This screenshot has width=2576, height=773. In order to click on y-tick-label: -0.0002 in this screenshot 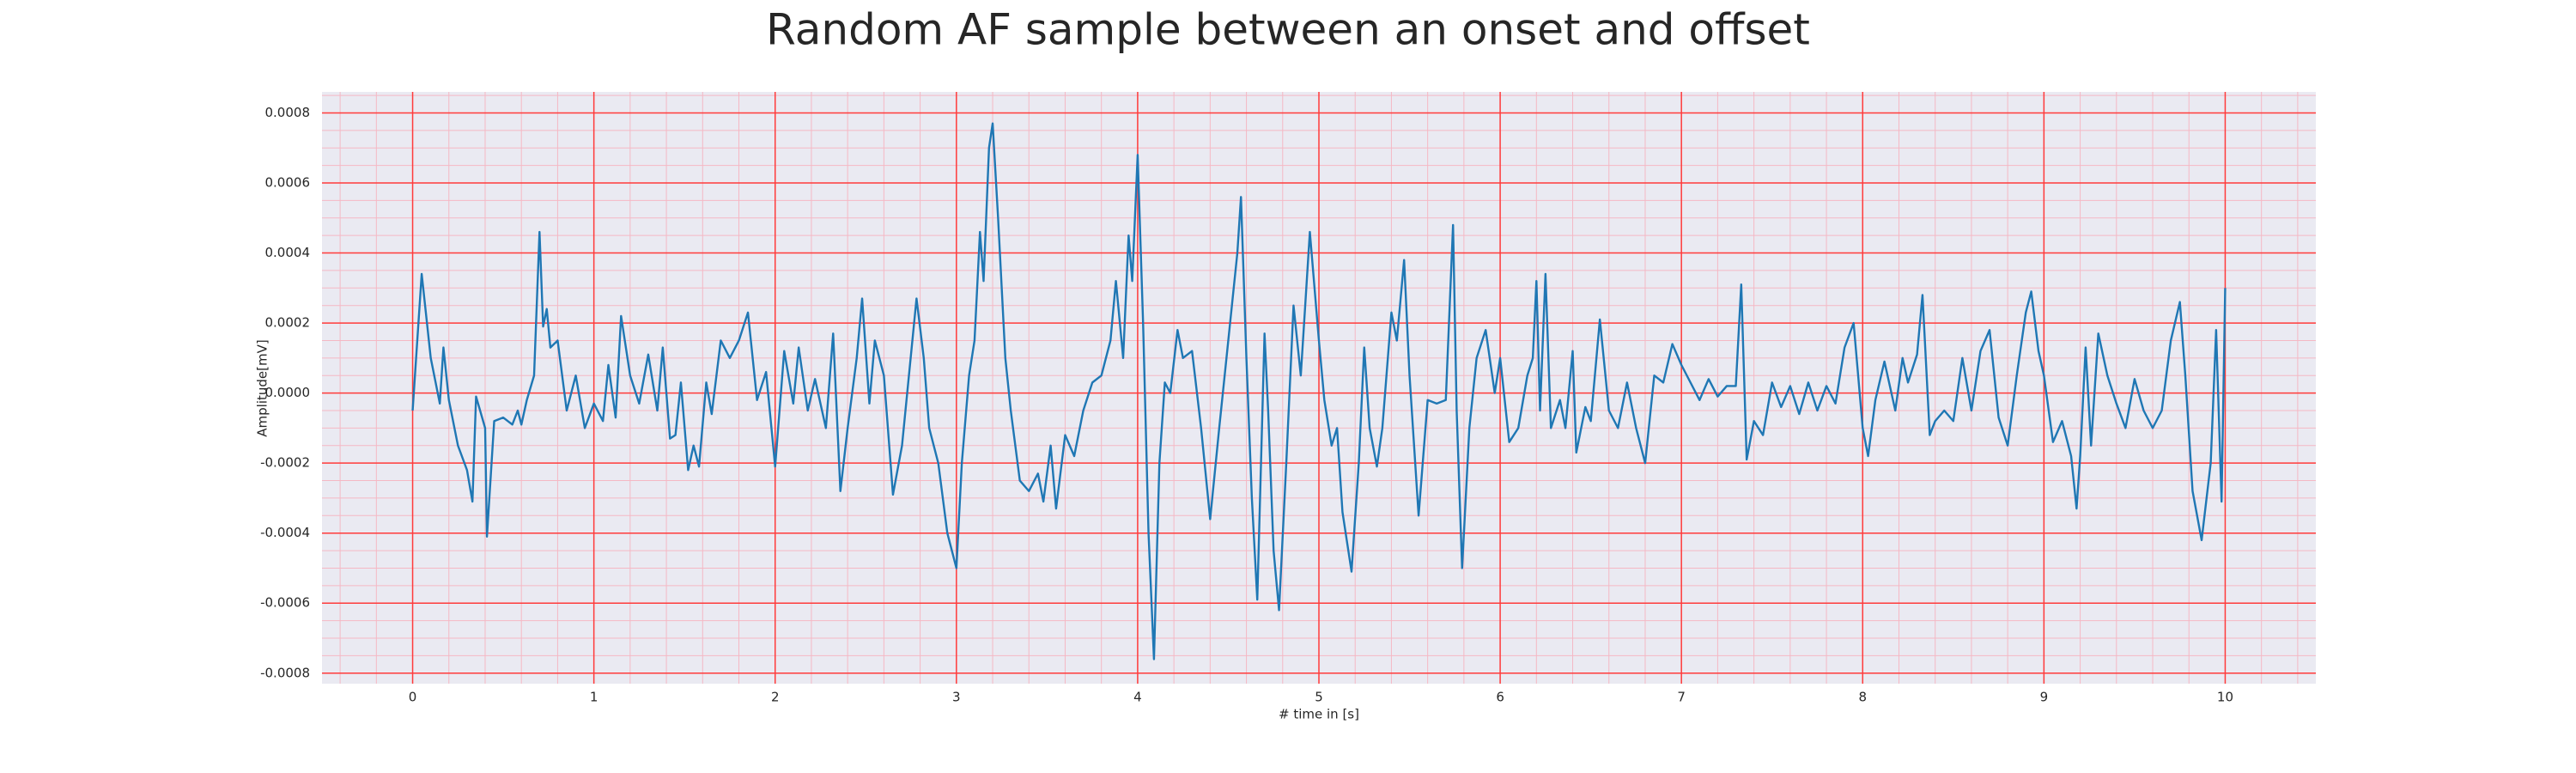, I will do `click(285, 463)`.